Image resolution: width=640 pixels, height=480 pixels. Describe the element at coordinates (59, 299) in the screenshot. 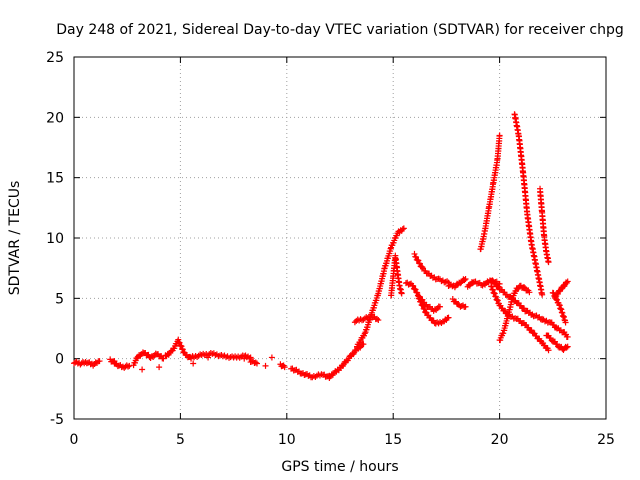

I see `y-tick-label: 5` at that location.